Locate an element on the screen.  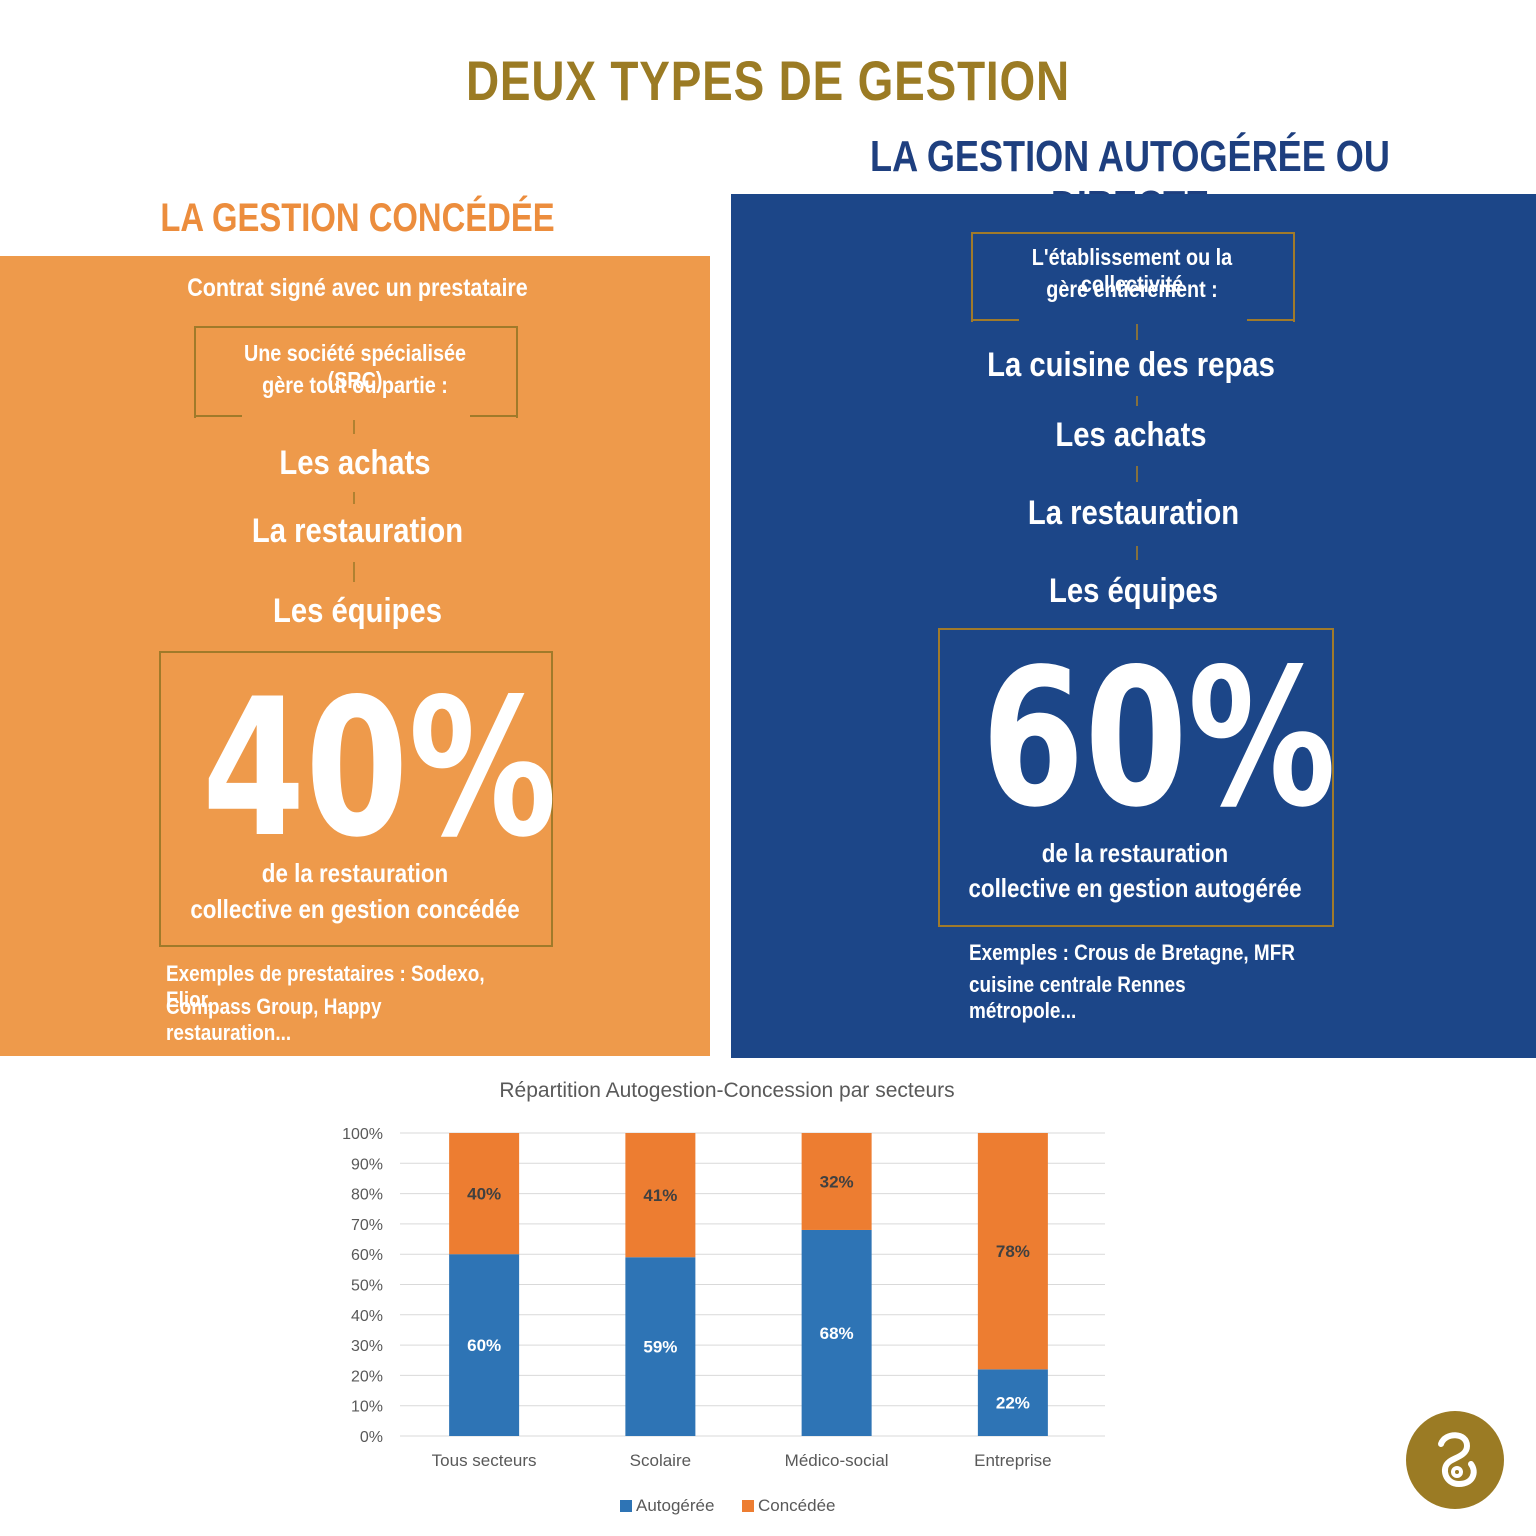
data-label: 32% is located at coordinates (837, 1181).